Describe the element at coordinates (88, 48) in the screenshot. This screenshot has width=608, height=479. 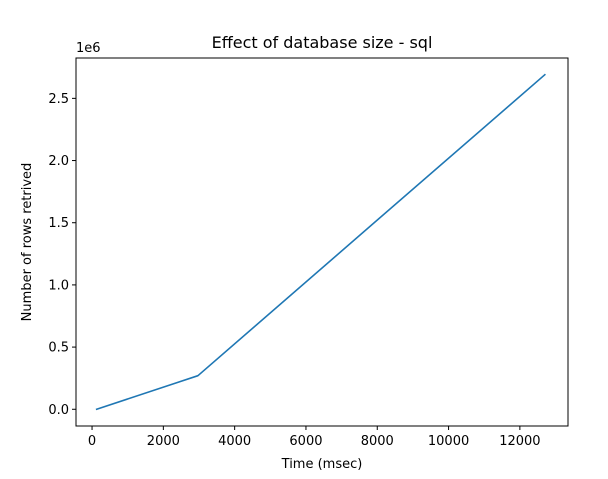
I see `y-offset-label: 1e6` at that location.